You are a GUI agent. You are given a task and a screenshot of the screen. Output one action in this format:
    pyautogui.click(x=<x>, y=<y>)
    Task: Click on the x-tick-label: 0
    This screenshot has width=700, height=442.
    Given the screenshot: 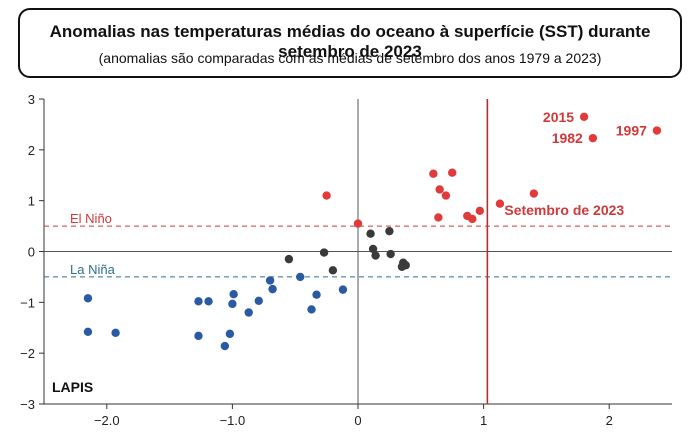 What is the action you would take?
    pyautogui.click(x=357, y=420)
    